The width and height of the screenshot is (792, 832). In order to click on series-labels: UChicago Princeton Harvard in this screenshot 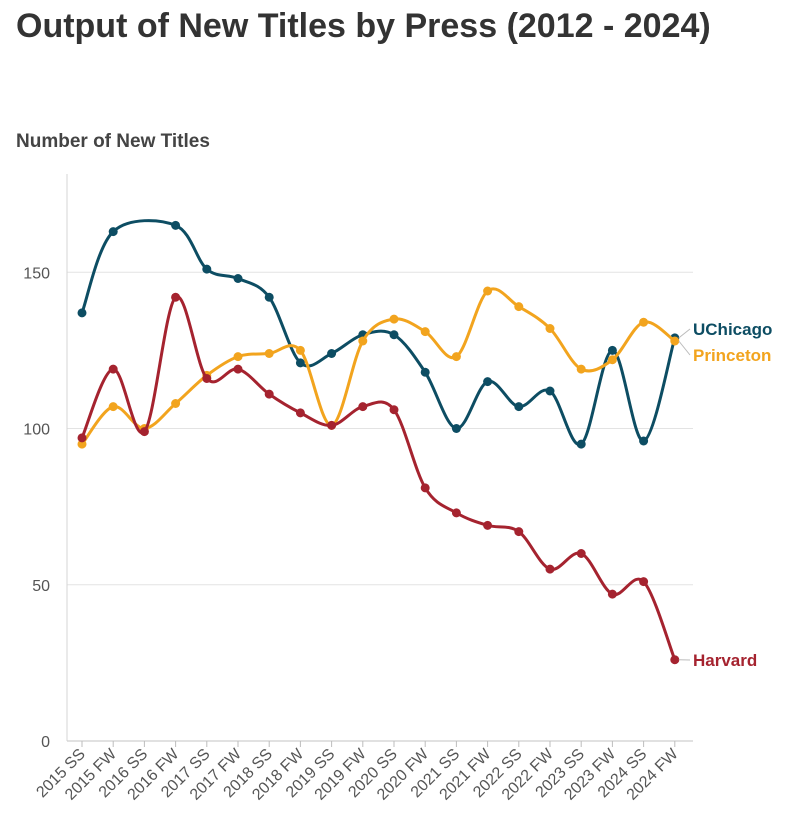, I will do `click(725, 495)`.